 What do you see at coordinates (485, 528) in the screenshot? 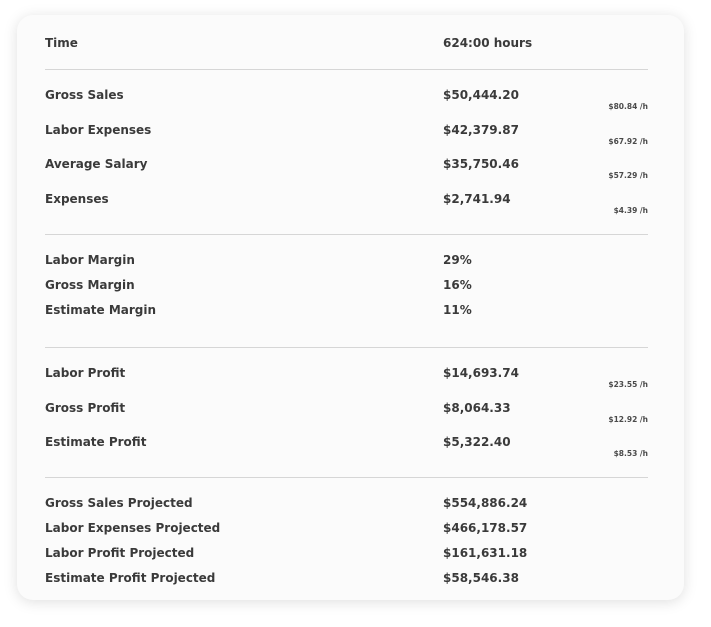
I see `row-value: $466,178.57` at bounding box center [485, 528].